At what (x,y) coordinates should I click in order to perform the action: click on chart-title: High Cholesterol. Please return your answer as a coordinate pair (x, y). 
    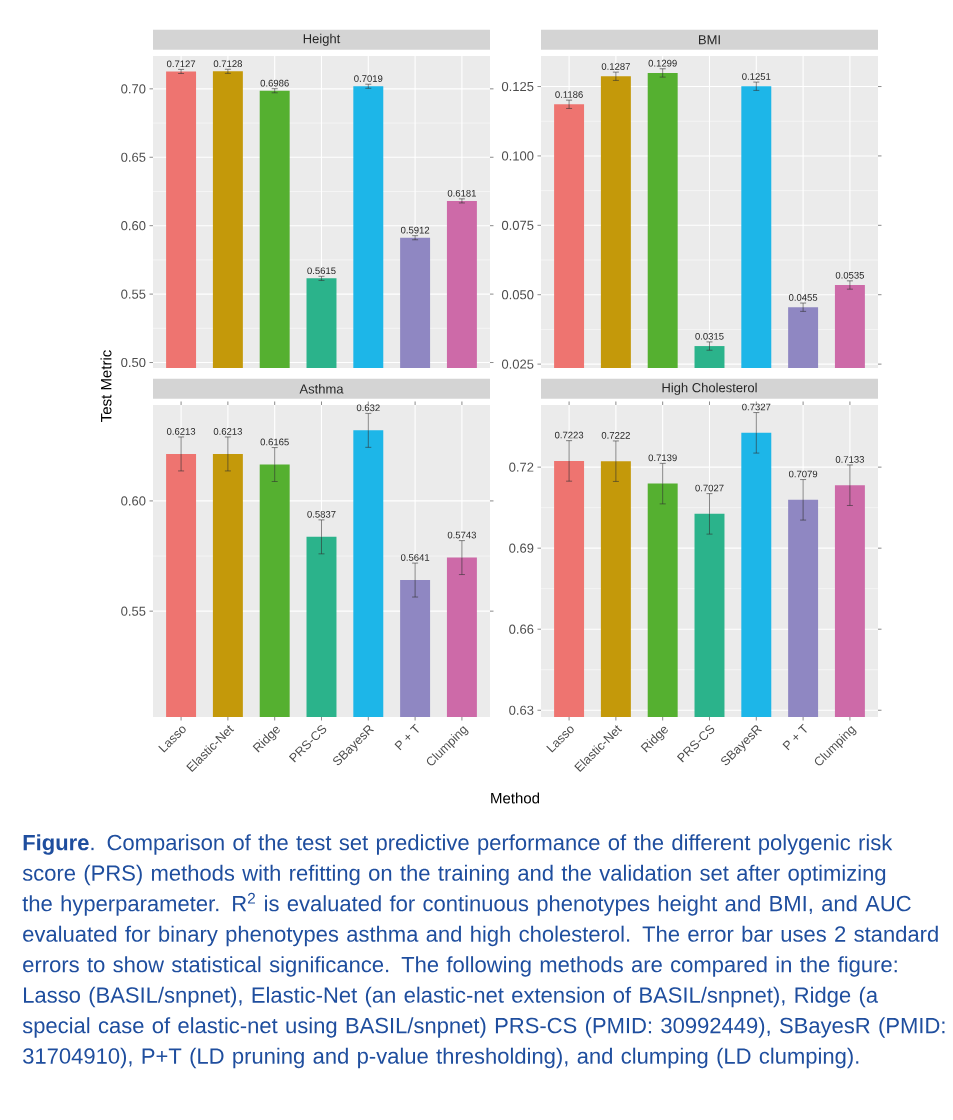
    Looking at the image, I should click on (709, 388).